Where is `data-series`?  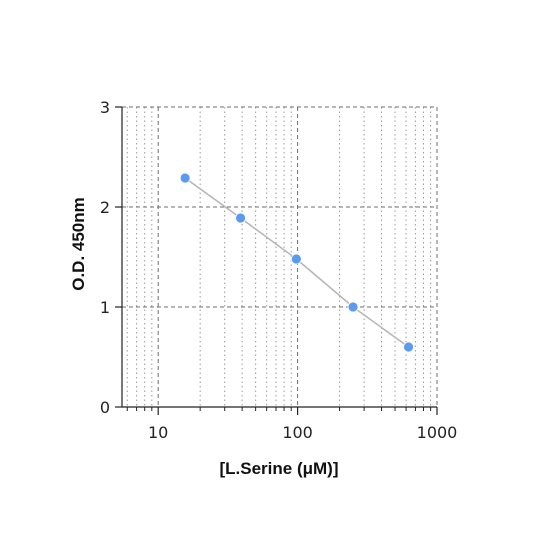 data-series is located at coordinates (296, 262).